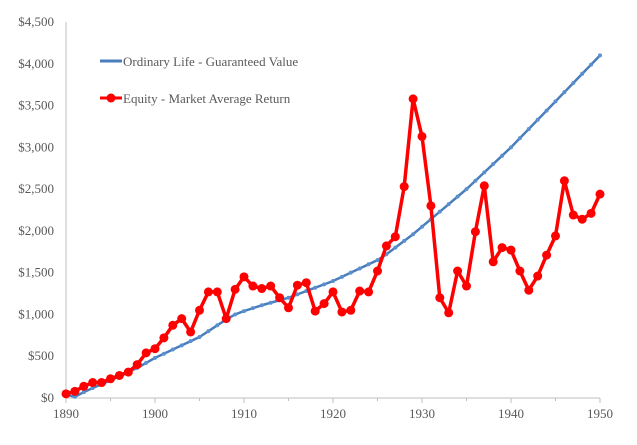 This screenshot has height=445, width=637. I want to click on y-tick-label: $2,500, so click(36, 188).